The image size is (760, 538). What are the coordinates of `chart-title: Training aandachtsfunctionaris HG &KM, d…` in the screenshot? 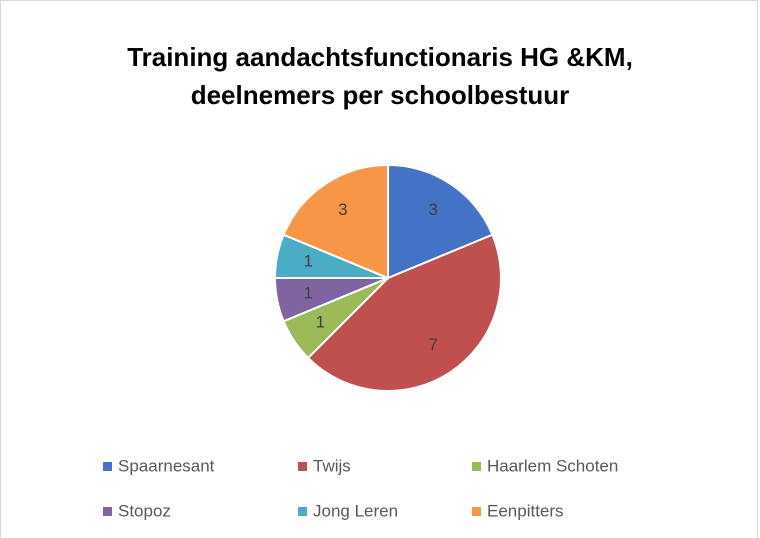 It's located at (380, 76).